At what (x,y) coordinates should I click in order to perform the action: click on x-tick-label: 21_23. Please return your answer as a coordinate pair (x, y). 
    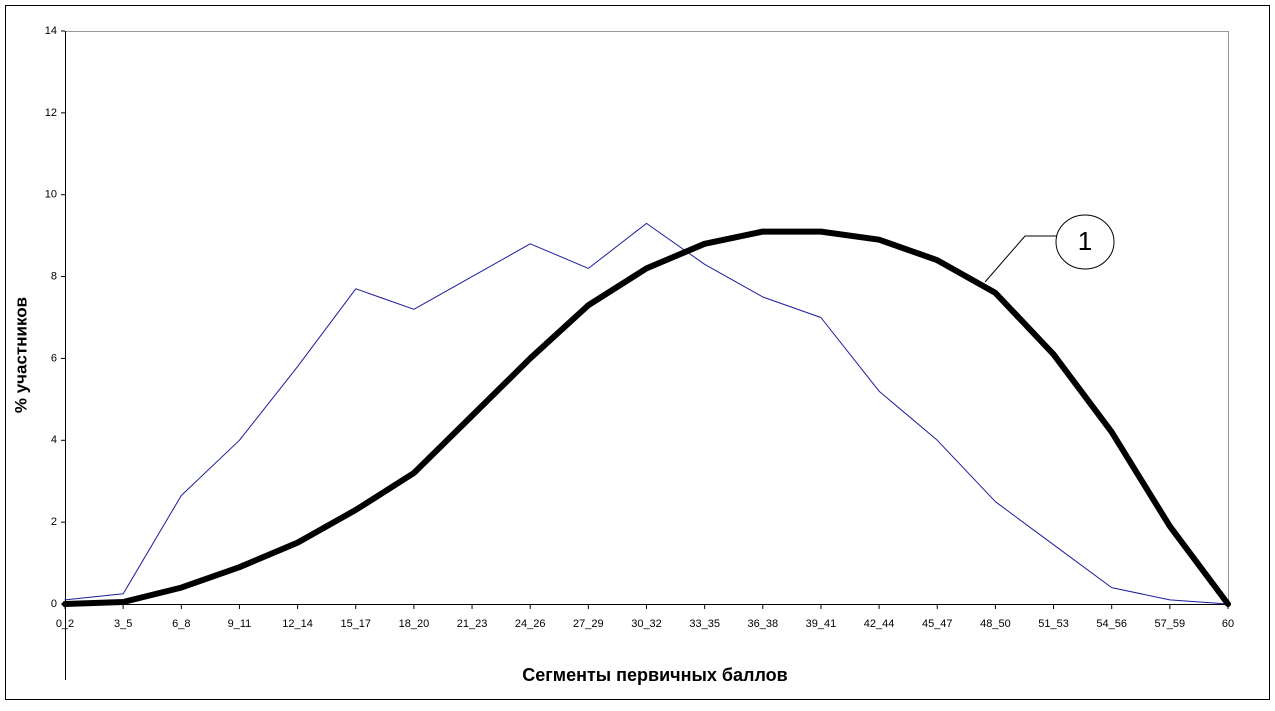
    Looking at the image, I should click on (472, 624).